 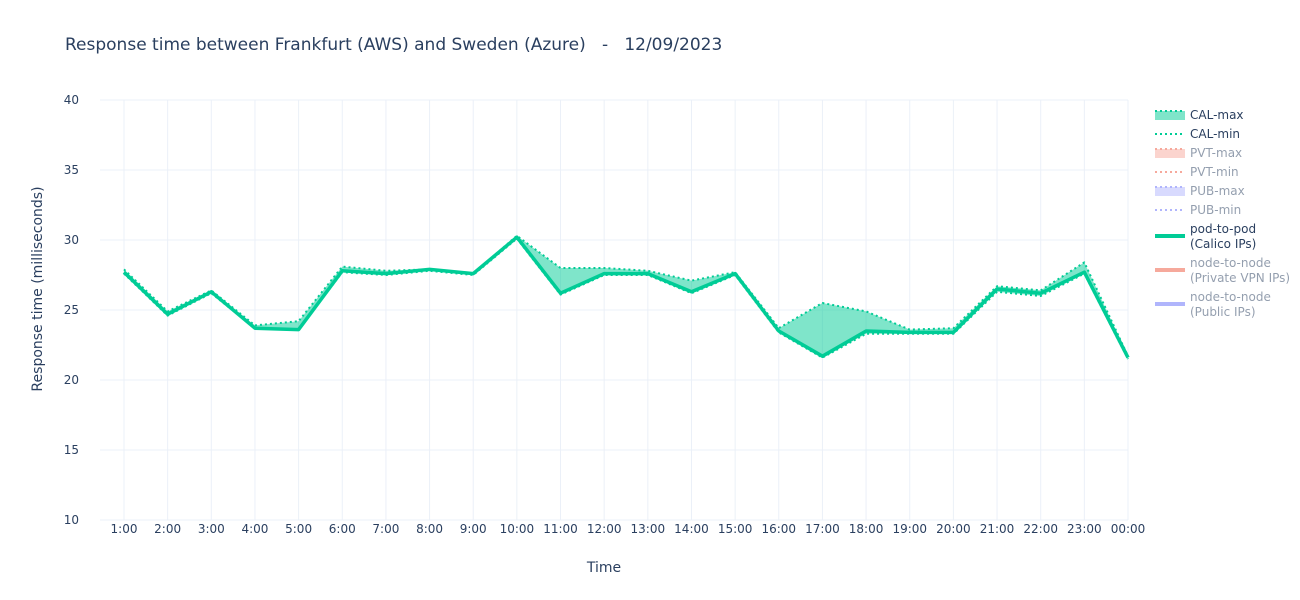 What do you see at coordinates (560, 529) in the screenshot?
I see `x-tick-label: 11:00` at bounding box center [560, 529].